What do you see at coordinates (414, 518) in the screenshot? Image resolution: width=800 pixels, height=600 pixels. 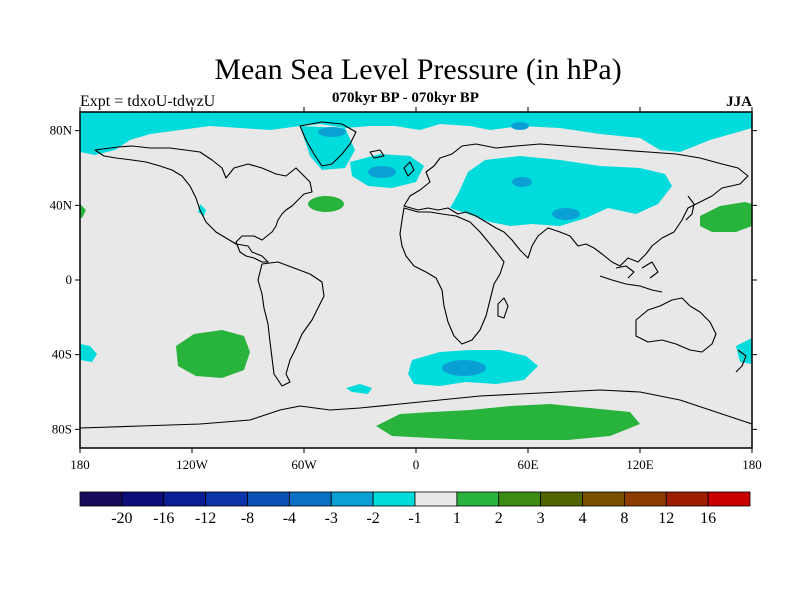 I see `colorbar-label: -1` at bounding box center [414, 518].